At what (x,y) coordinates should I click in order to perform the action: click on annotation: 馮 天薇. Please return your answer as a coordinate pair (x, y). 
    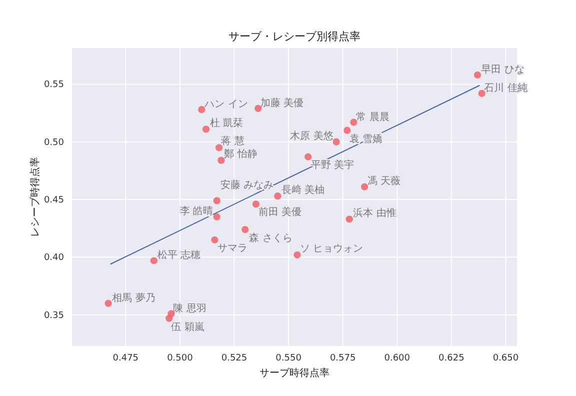
    Looking at the image, I should click on (384, 180).